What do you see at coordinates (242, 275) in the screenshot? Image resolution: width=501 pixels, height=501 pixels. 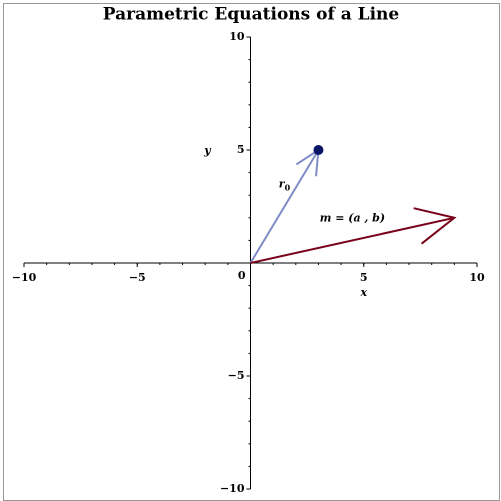 I see `x-tick-label: 0` at bounding box center [242, 275].